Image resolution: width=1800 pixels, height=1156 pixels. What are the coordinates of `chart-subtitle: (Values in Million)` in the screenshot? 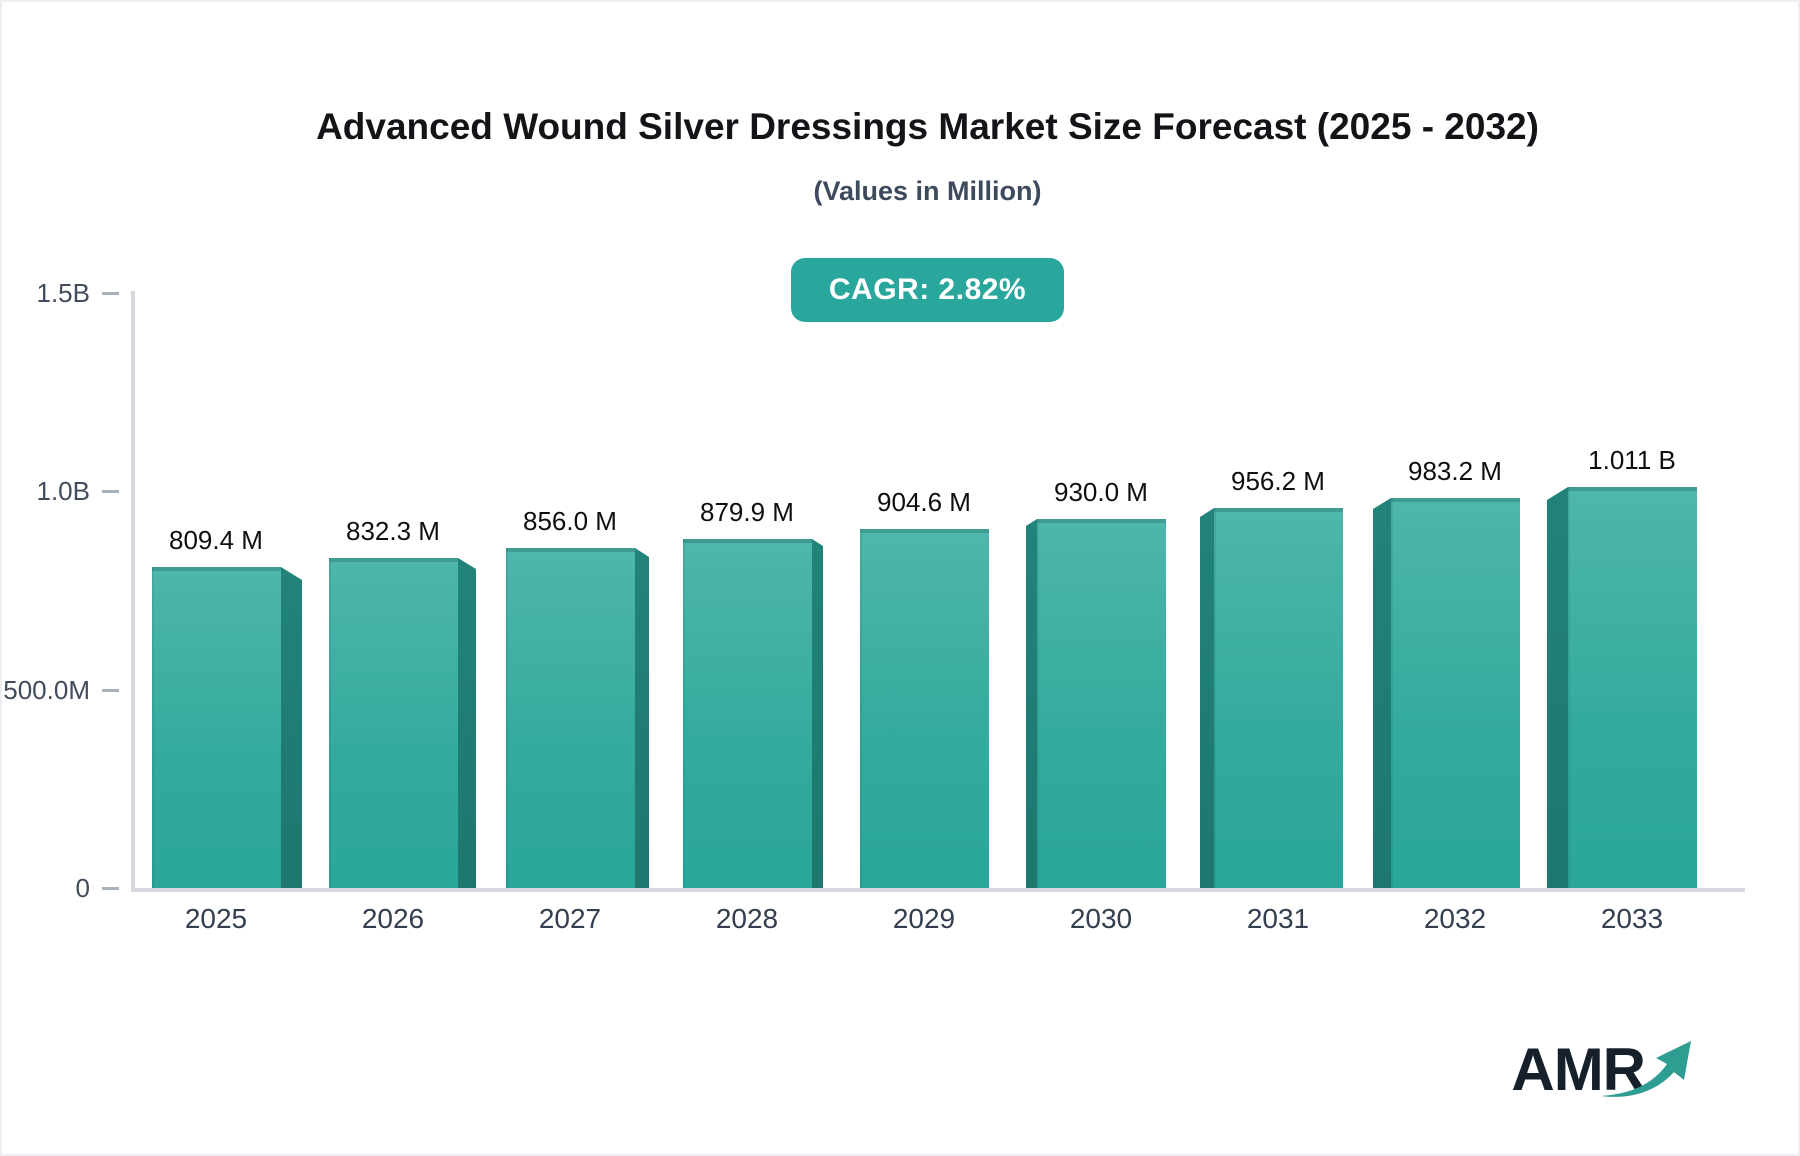 It's located at (927, 191).